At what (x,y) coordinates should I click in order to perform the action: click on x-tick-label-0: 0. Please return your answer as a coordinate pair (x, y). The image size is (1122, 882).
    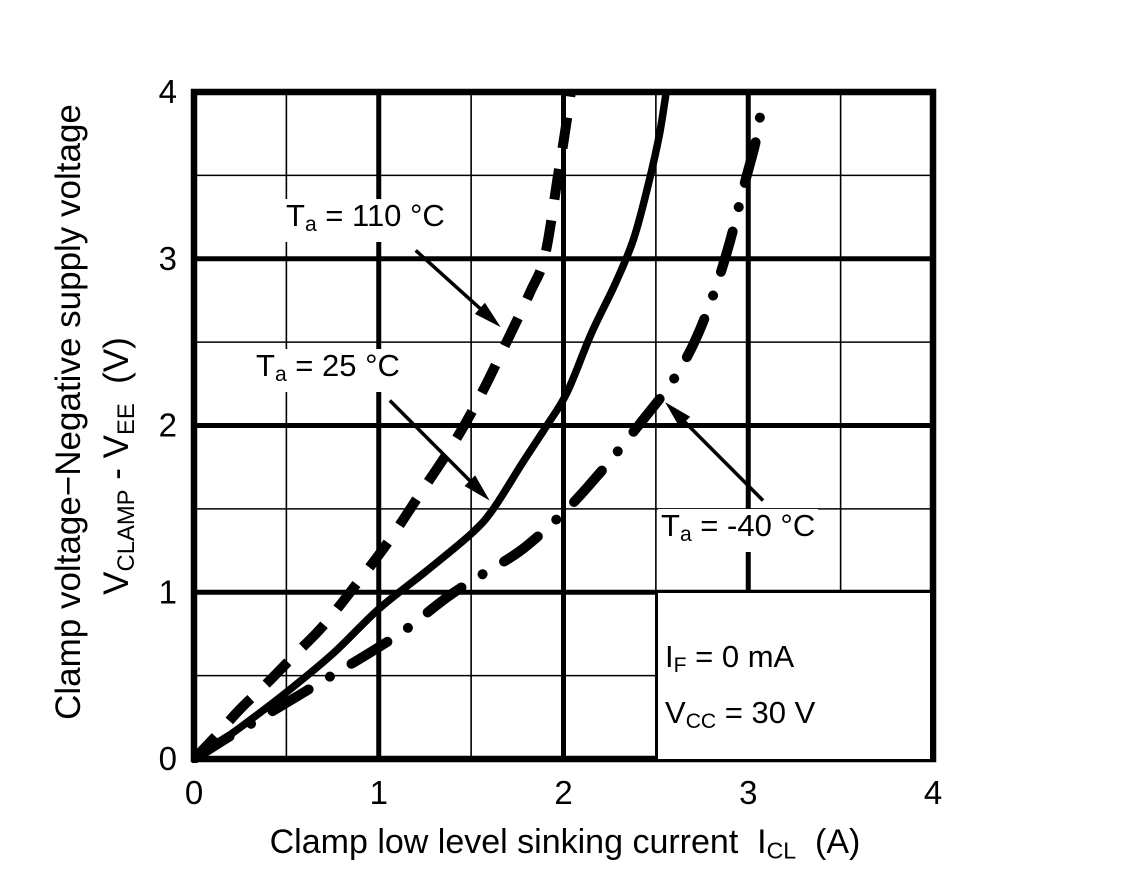
    Looking at the image, I should click on (194, 792).